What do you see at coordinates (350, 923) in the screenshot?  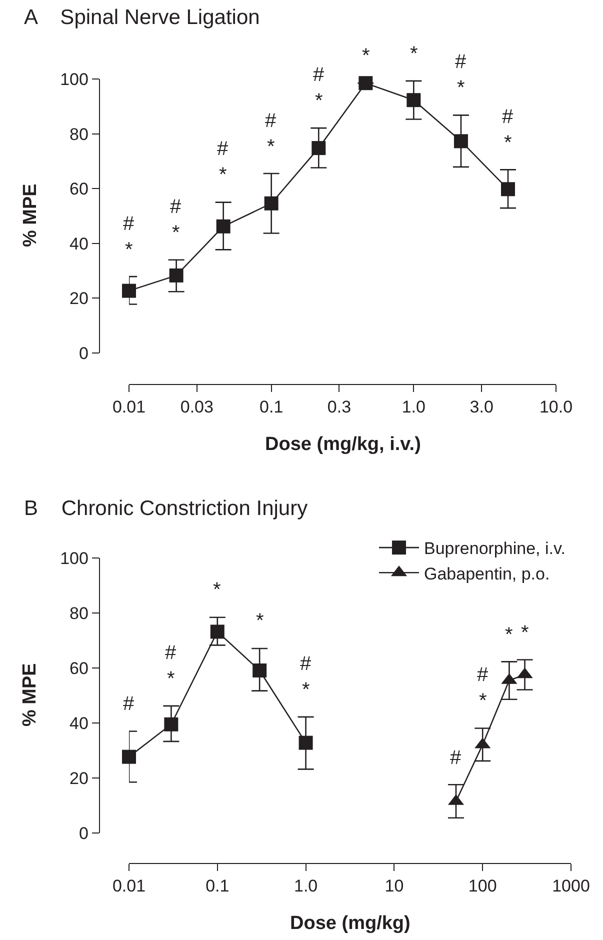 I see `x-axis-title: Dose (mg/kg)` at bounding box center [350, 923].